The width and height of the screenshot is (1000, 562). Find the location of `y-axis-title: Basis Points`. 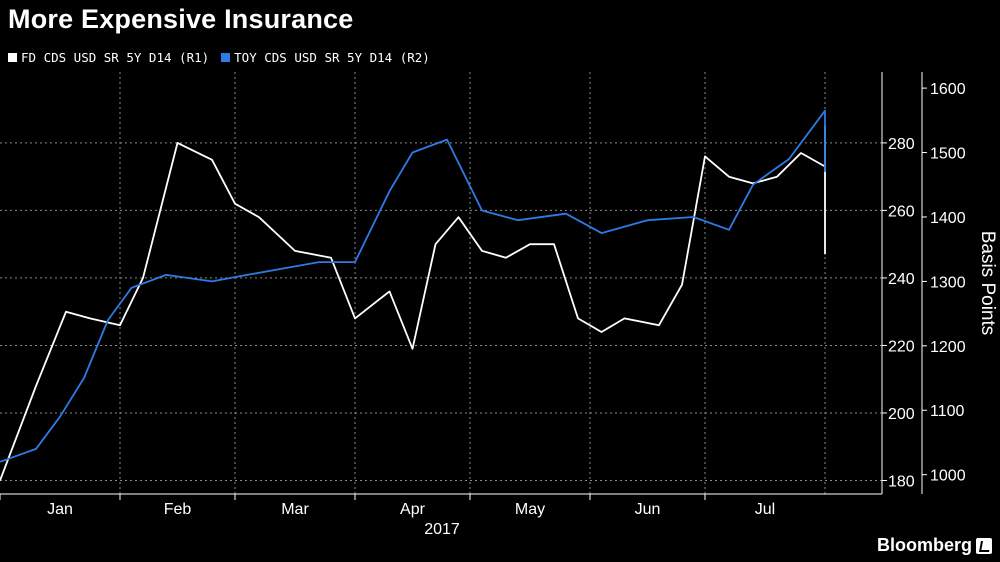

y-axis-title: Basis Points is located at coordinates (987, 283).